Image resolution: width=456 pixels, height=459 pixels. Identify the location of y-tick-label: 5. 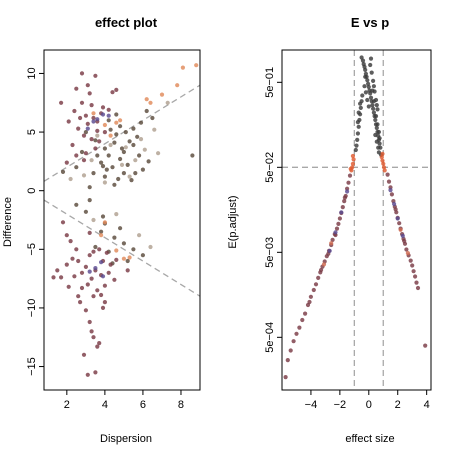
(32, 132).